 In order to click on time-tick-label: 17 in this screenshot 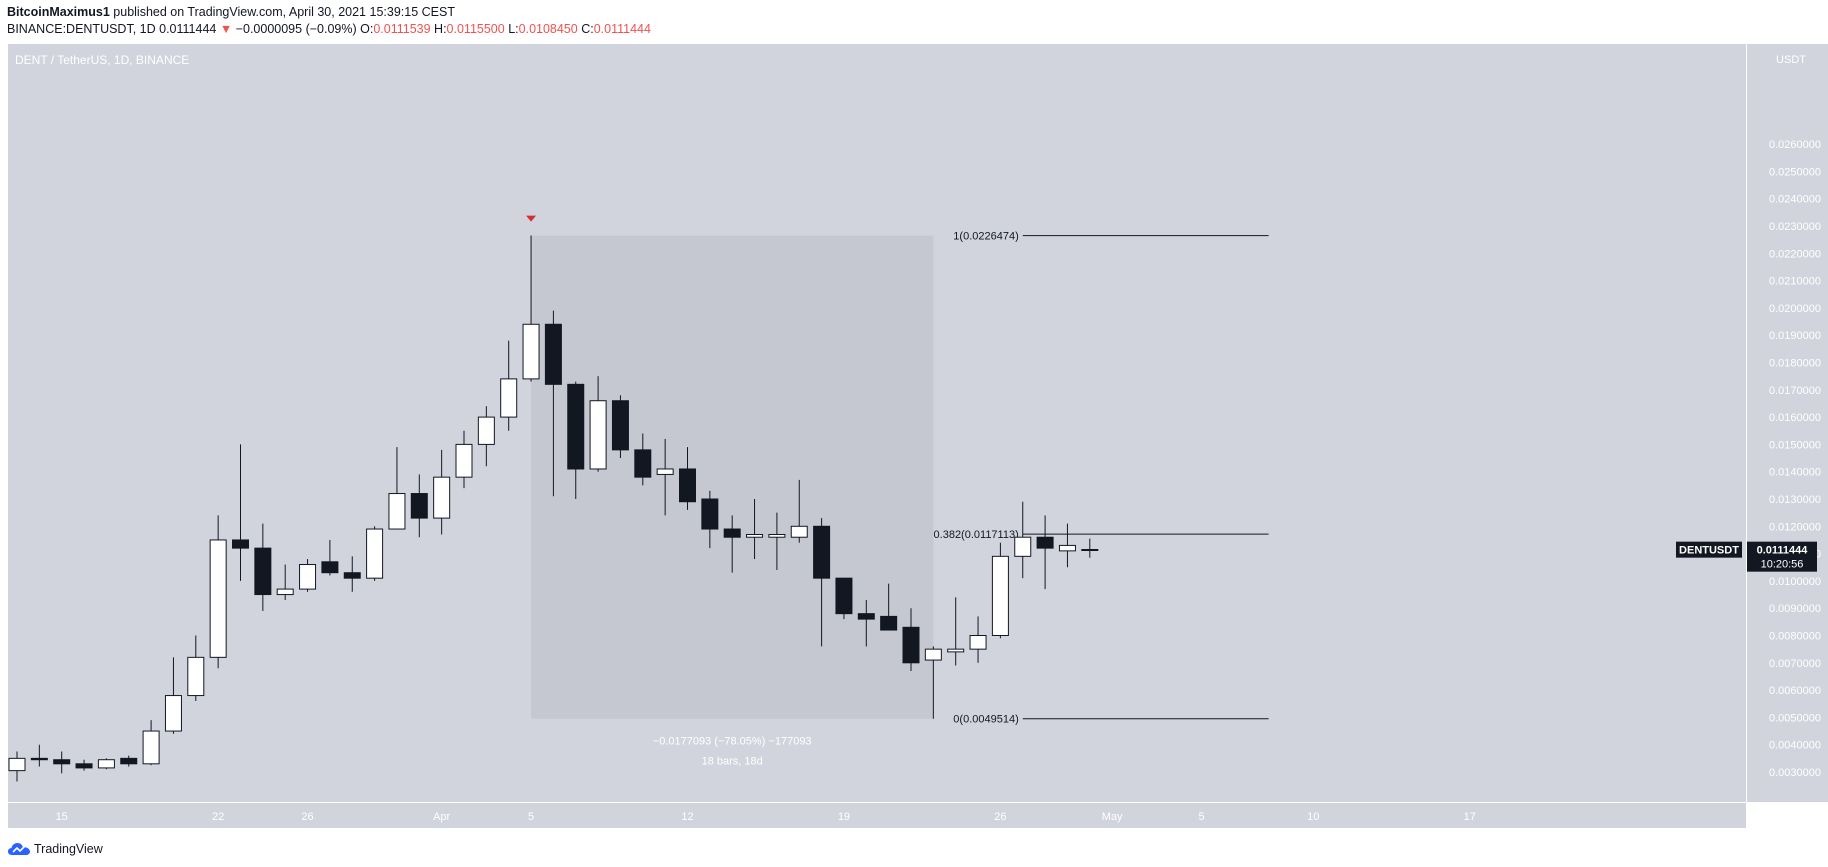, I will do `click(1470, 817)`.